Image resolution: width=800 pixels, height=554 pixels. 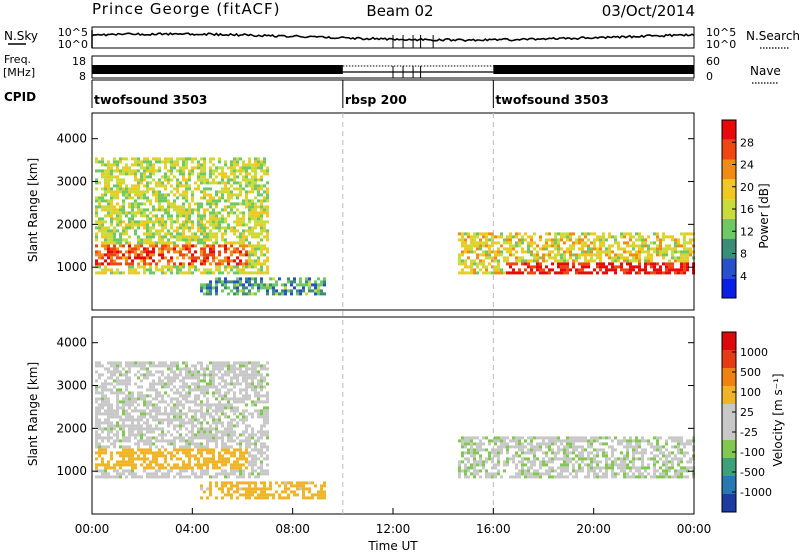 I want to click on vel-cell-2001, so click(x=585, y=441).